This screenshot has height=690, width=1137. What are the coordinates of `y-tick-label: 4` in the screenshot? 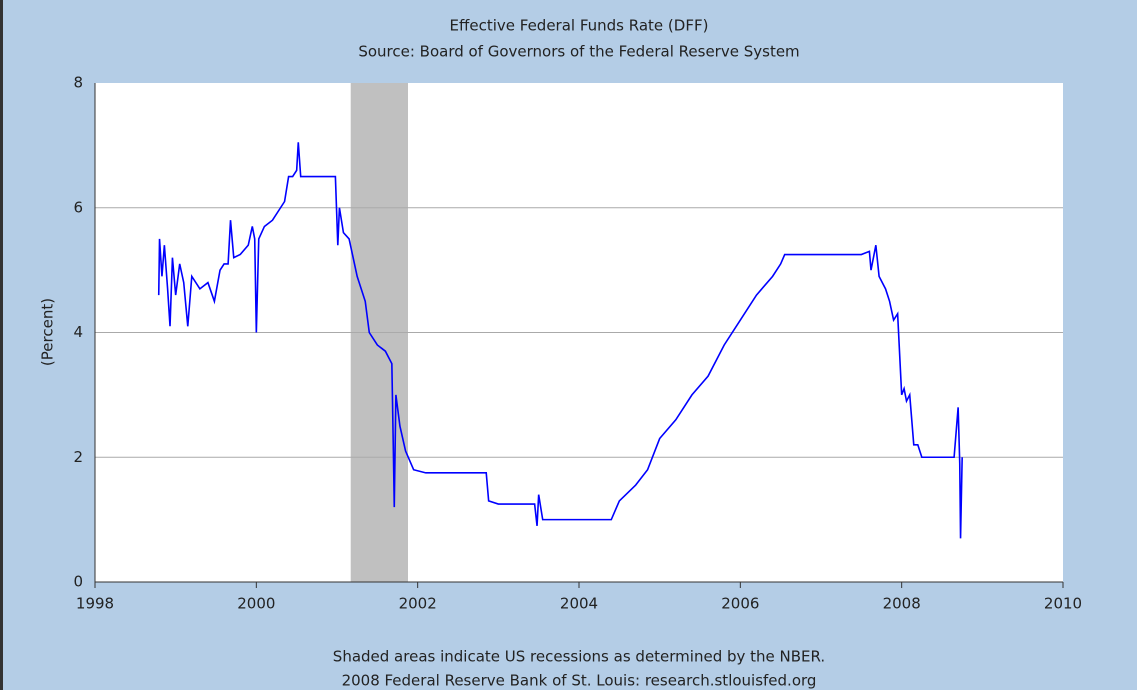 It's located at (78, 332).